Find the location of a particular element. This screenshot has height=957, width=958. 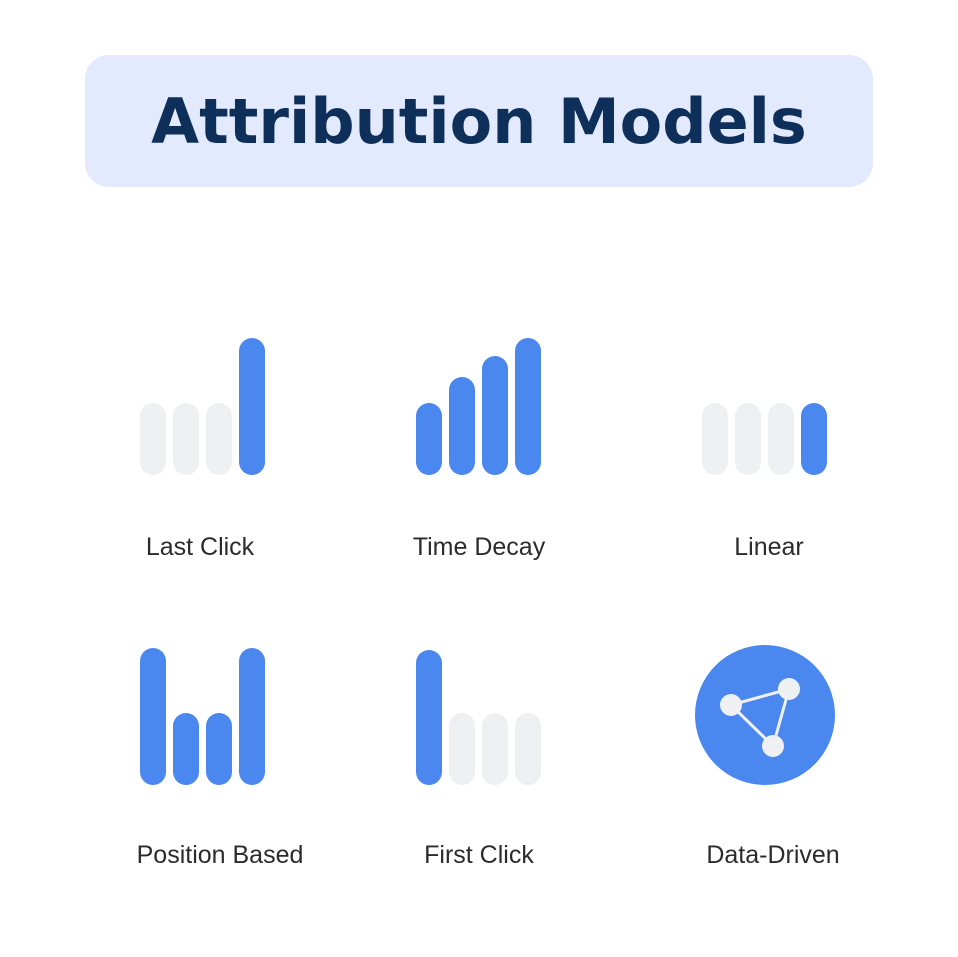

page-title: Attribution Models is located at coordinates (479, 121).